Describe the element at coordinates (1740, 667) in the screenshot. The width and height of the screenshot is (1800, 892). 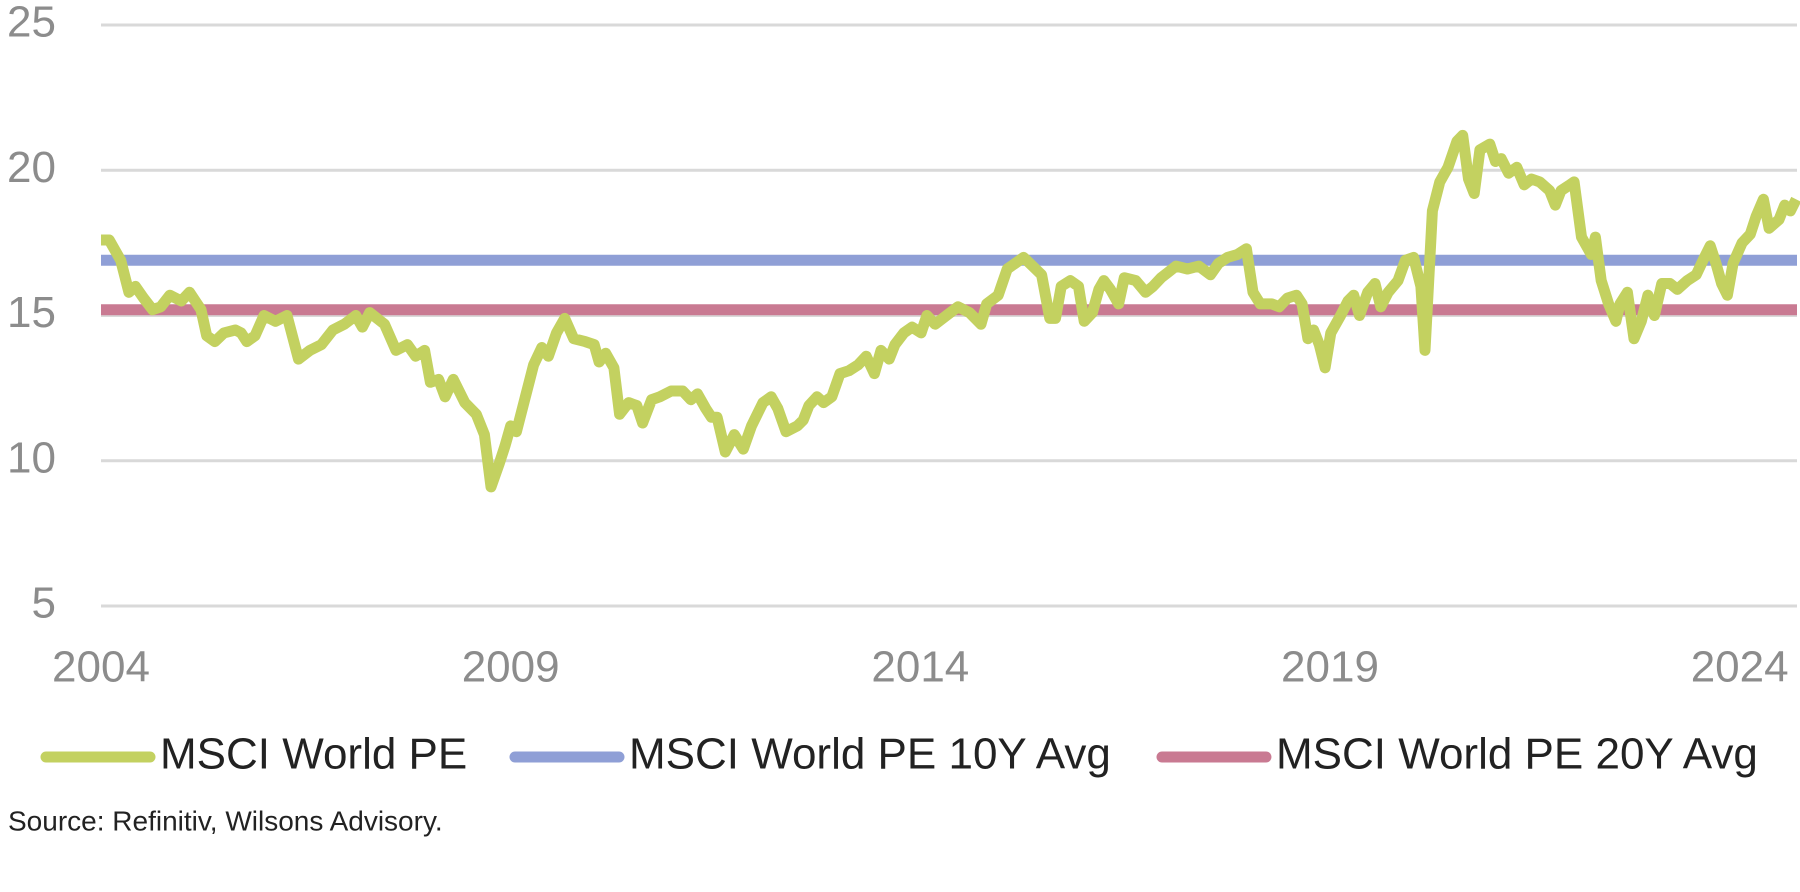
I see `x-tick-label: 2024` at that location.